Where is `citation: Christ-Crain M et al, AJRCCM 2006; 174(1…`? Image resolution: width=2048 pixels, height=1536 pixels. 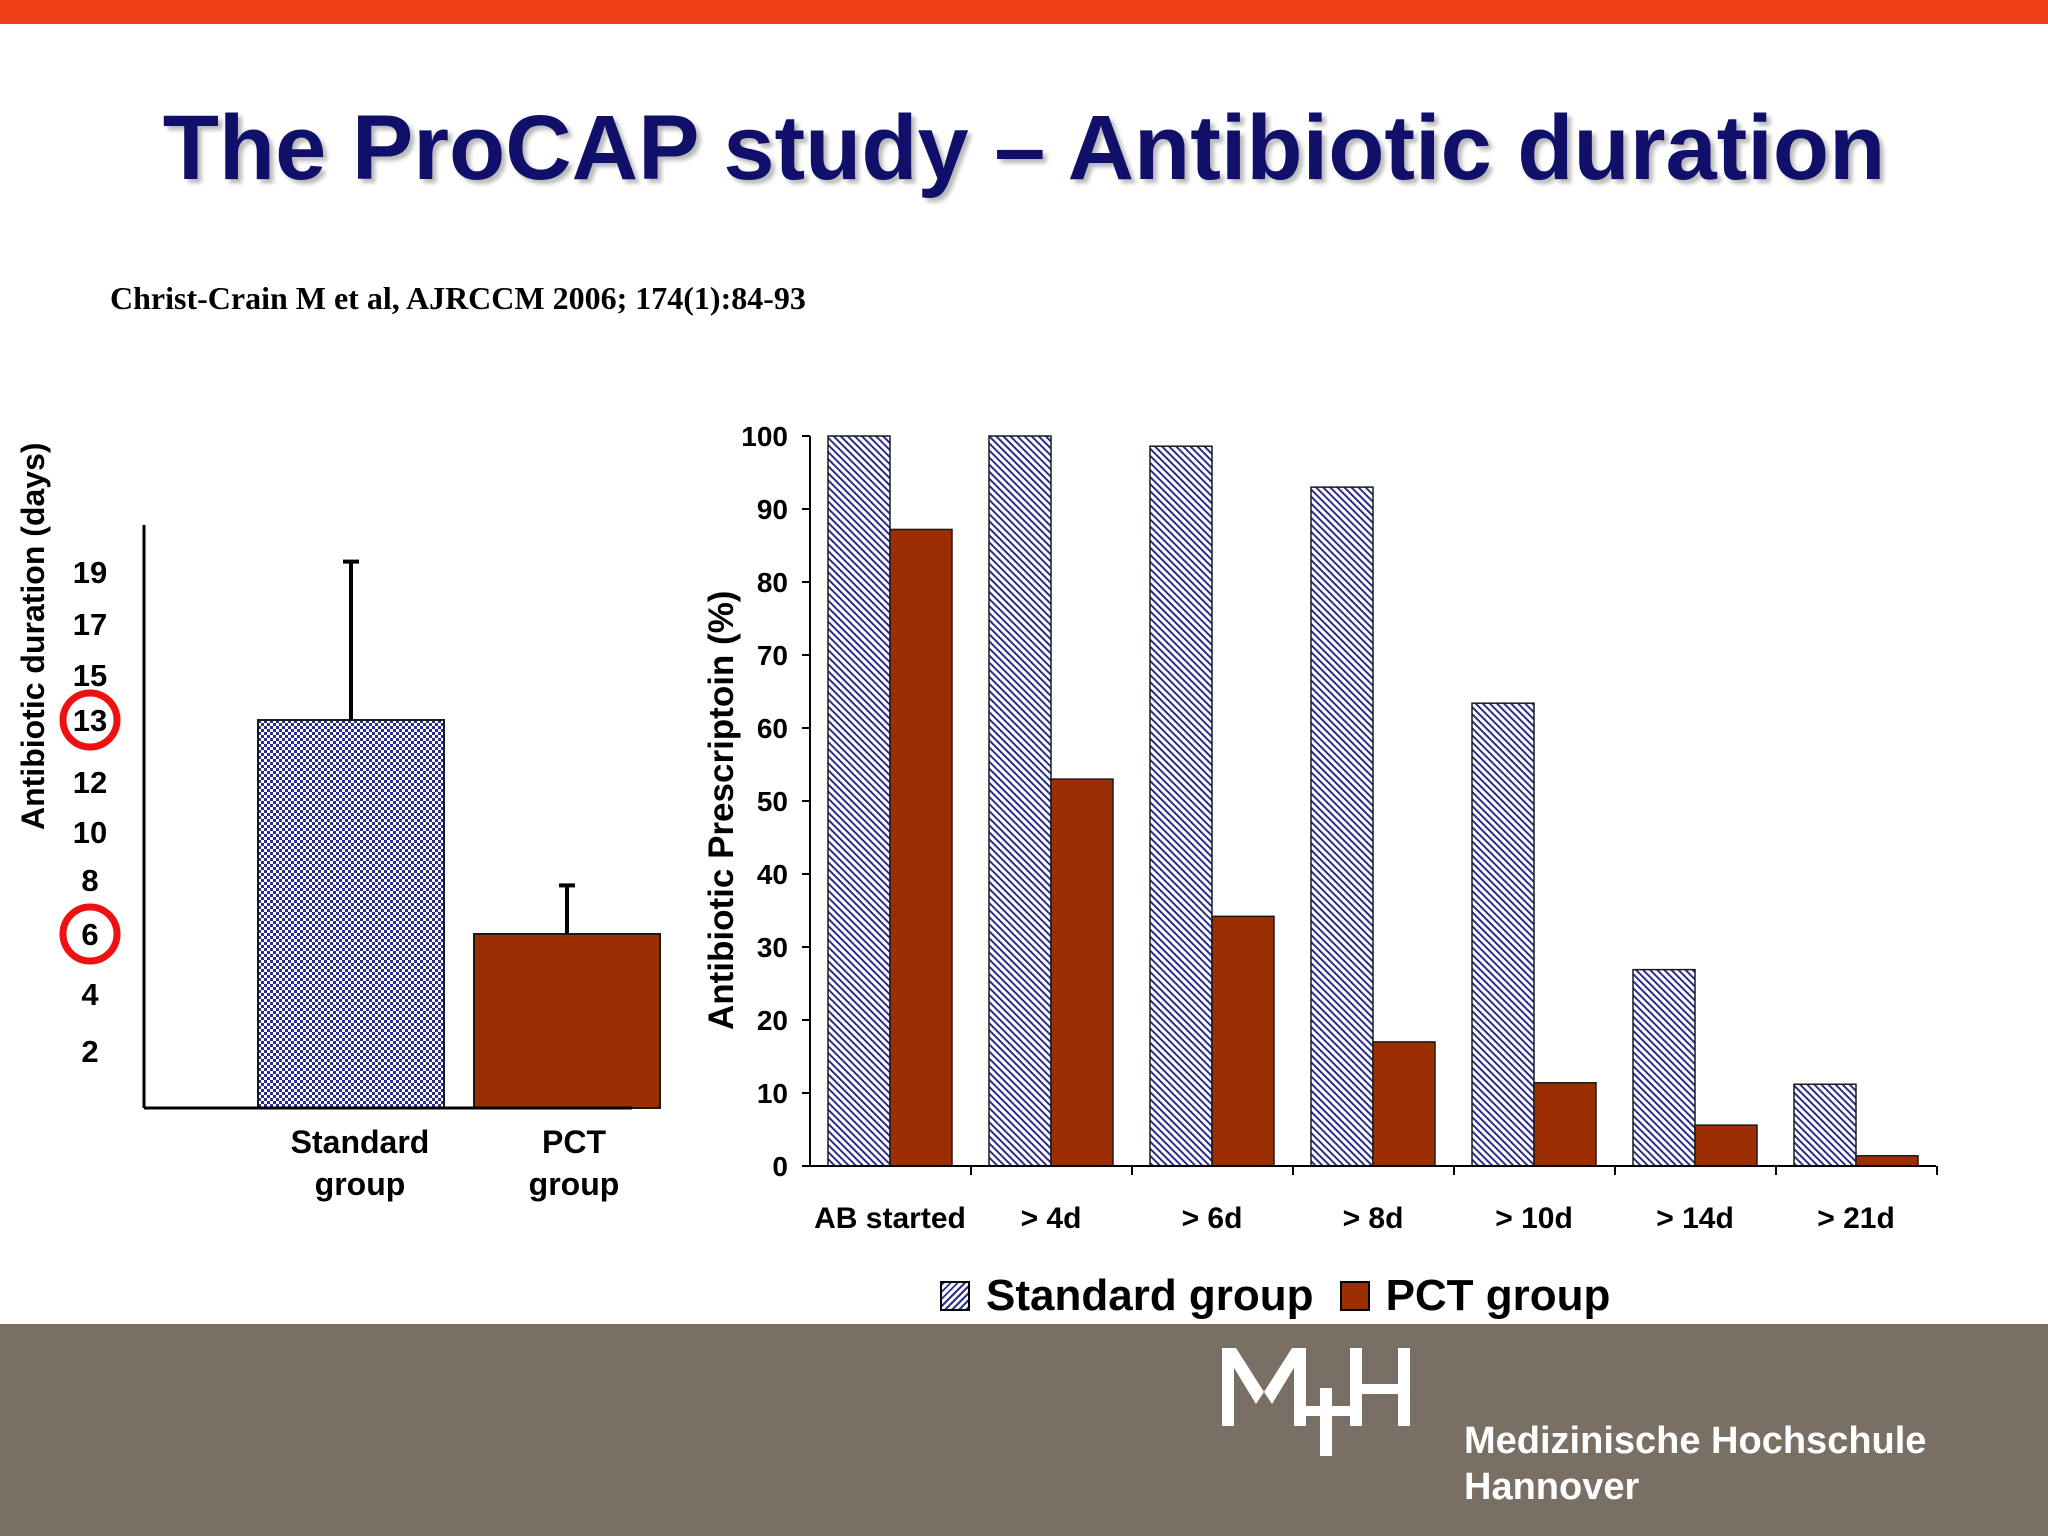
citation: Christ-Crain M et al, AJRCCM 2006; 174(1… is located at coordinates (458, 298).